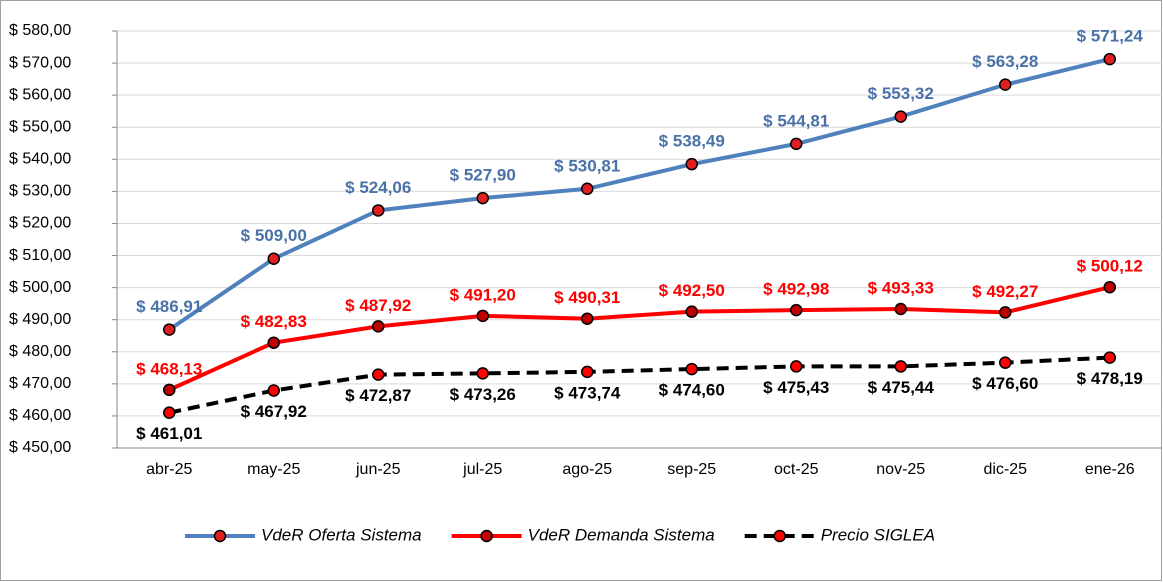 Image resolution: width=1163 pixels, height=582 pixels. I want to click on data-label: $ 524,06, so click(378, 187).